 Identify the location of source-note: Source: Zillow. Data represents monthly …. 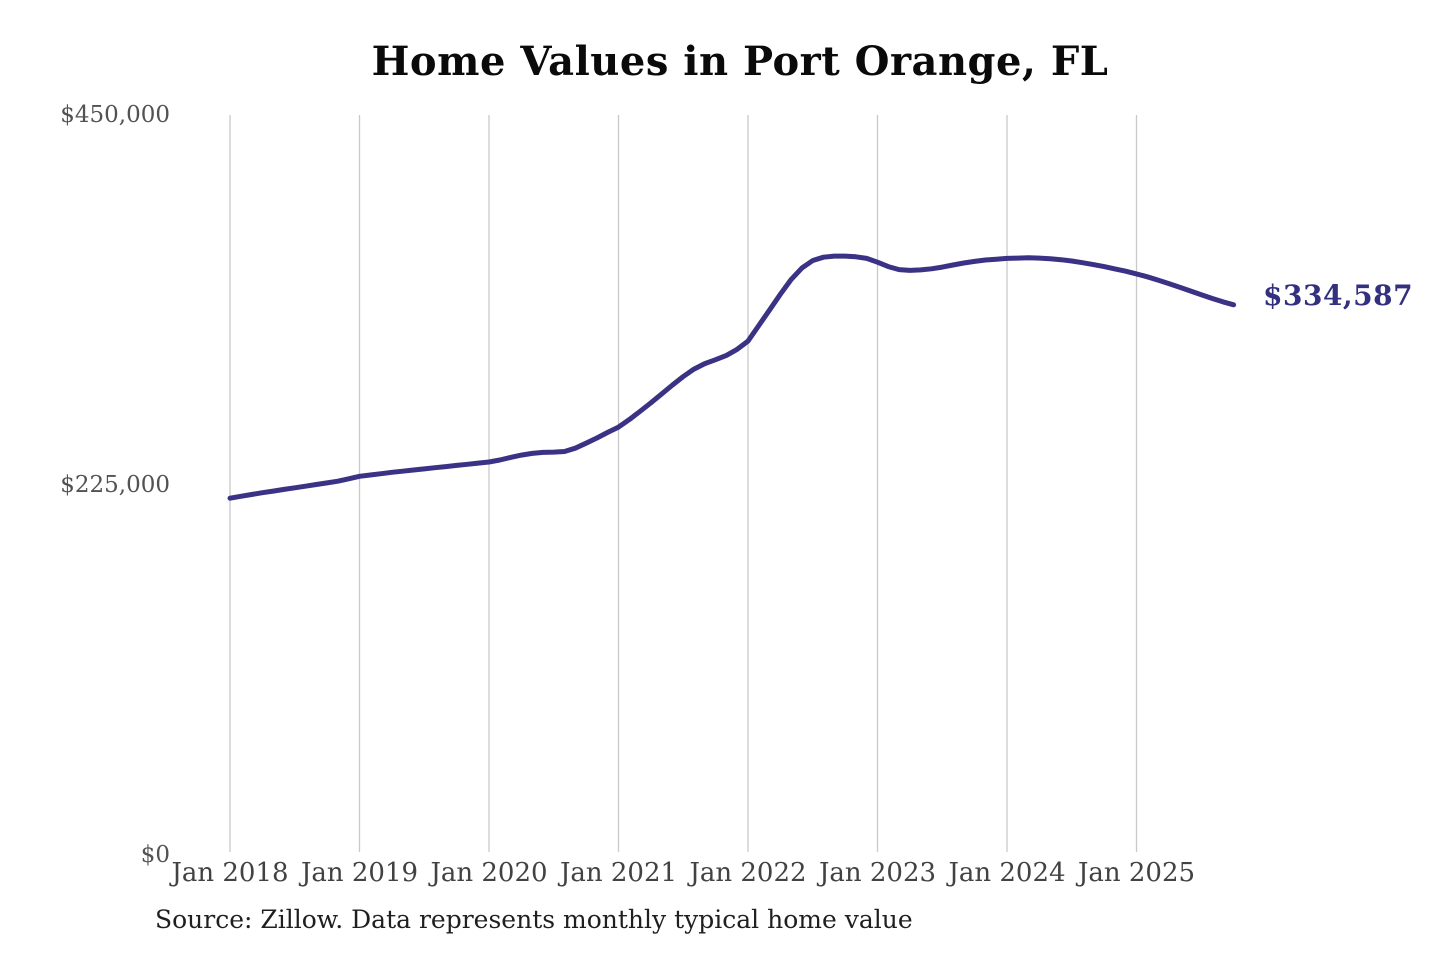
(534, 919).